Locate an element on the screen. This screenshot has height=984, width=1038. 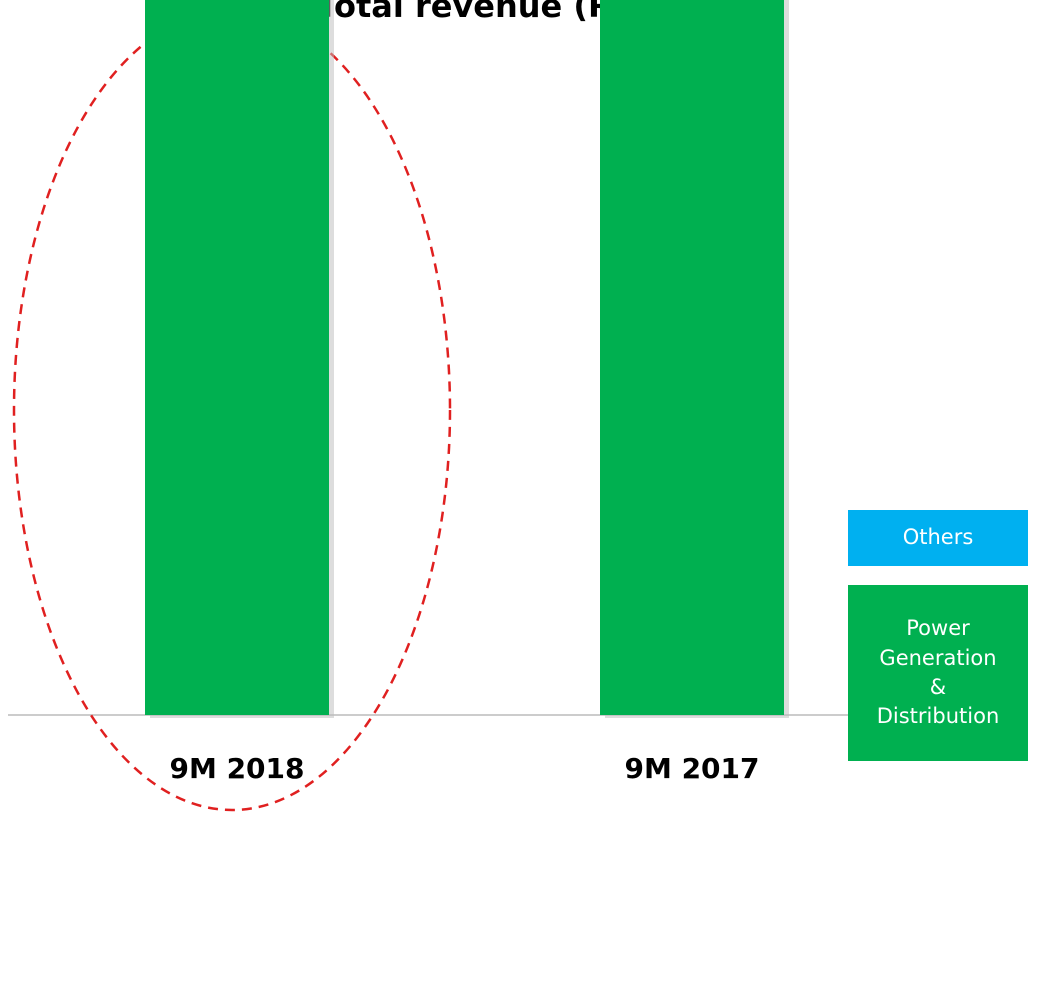
legend-label: Others is located at coordinates (938, 537).